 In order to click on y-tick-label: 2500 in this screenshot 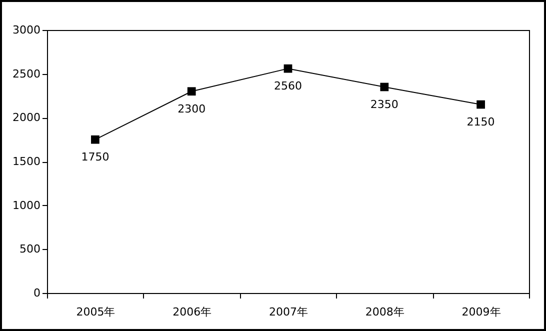, I will do `click(26, 73)`.